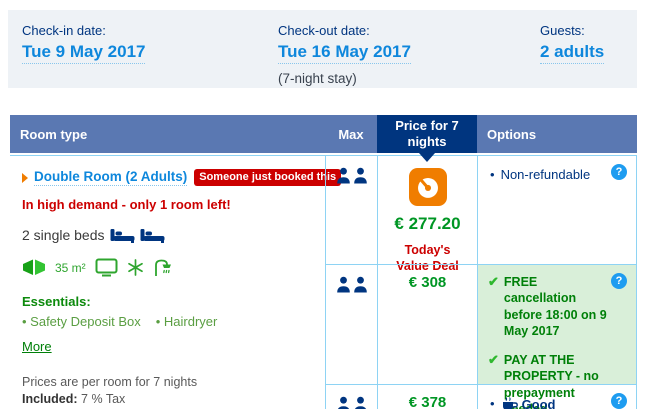 The height and width of the screenshot is (409, 645). I want to click on included-value: 7 % Tax, so click(101, 398).